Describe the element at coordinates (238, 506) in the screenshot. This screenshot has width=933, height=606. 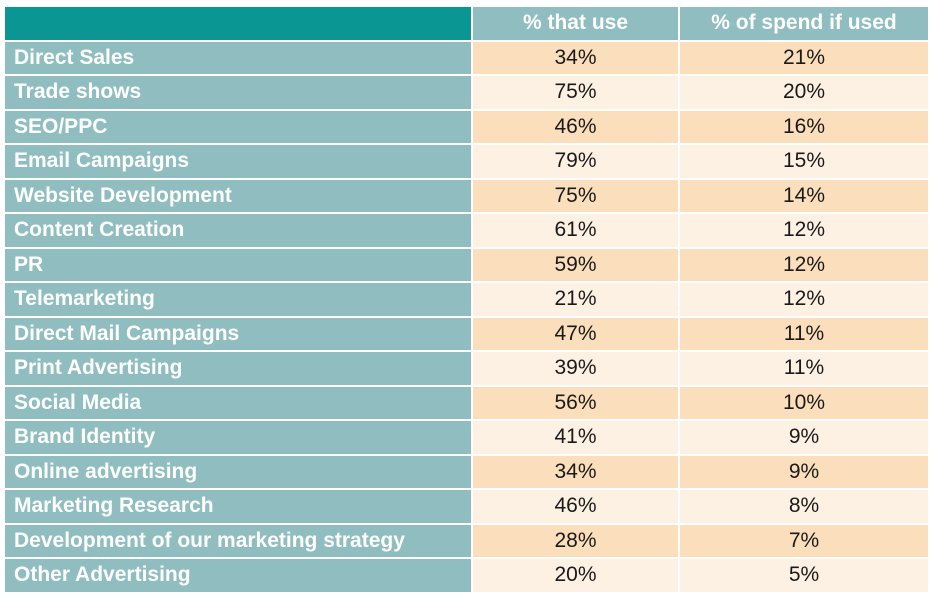
I see `row-label: Marketing Research` at that location.